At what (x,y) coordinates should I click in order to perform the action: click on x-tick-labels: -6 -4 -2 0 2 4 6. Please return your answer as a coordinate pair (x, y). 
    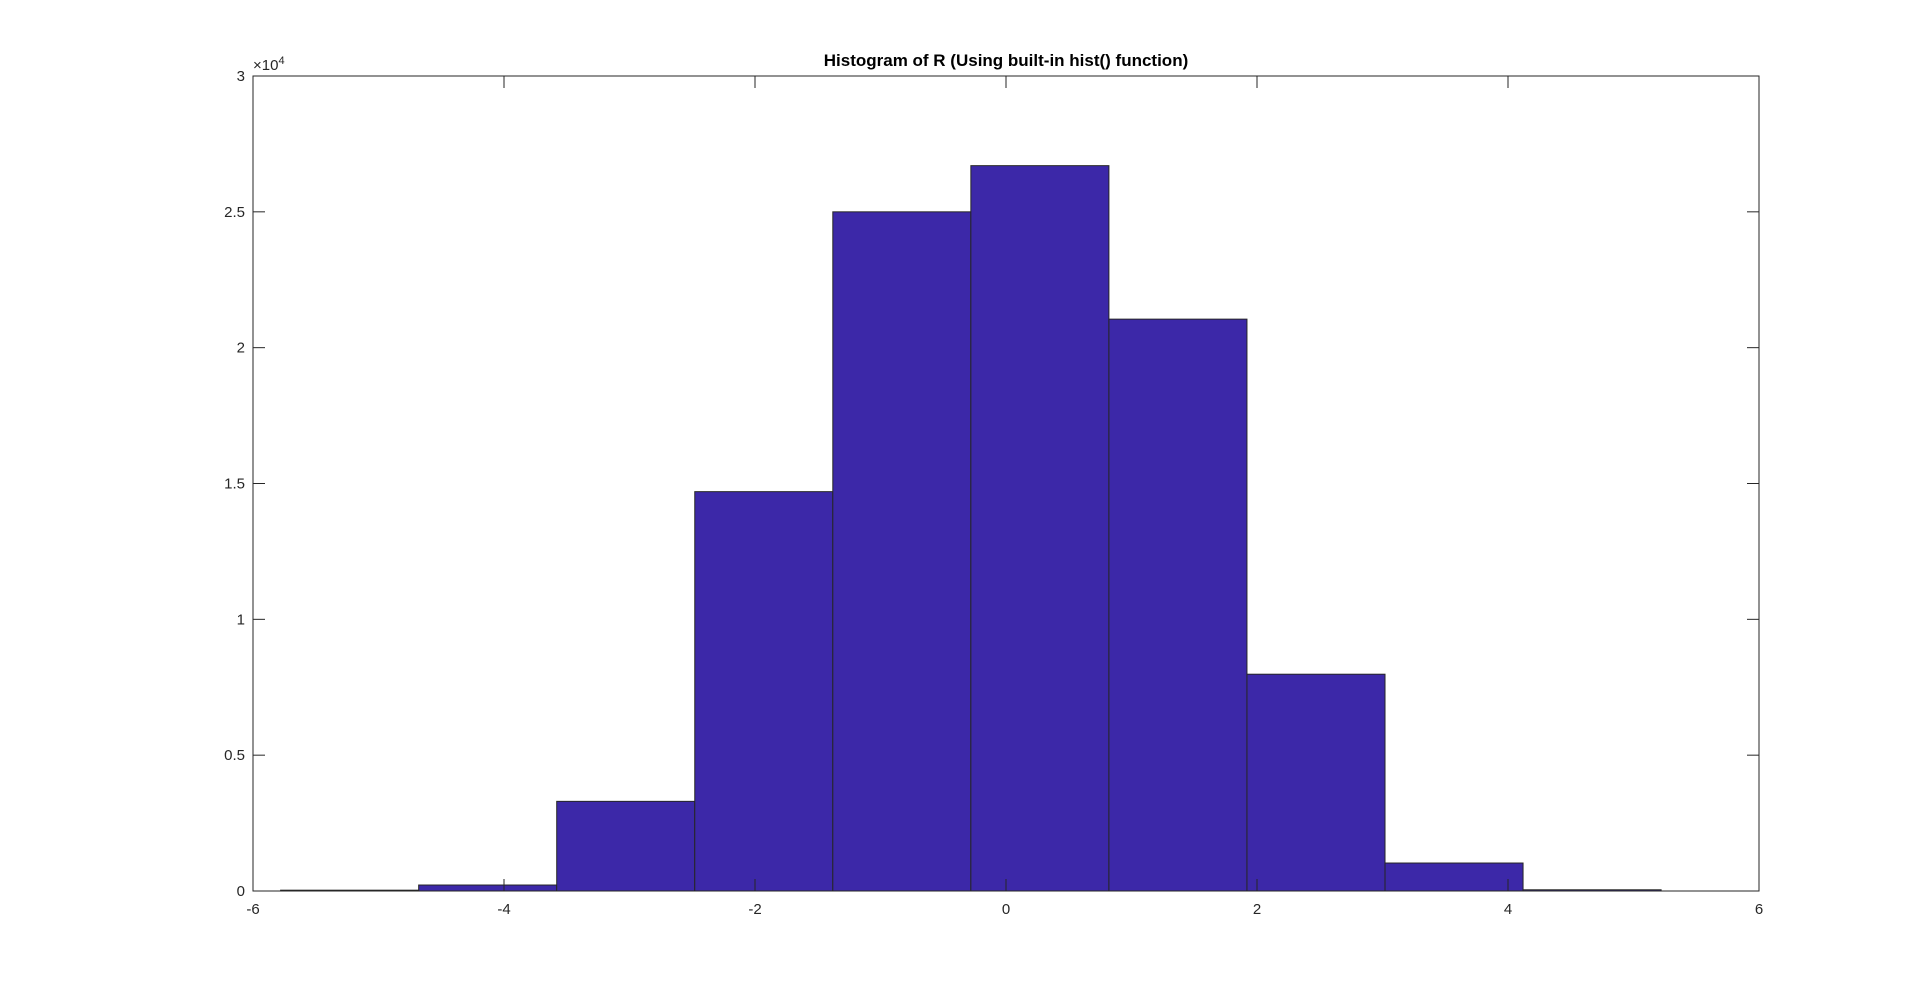
    Looking at the image, I should click on (1004, 909).